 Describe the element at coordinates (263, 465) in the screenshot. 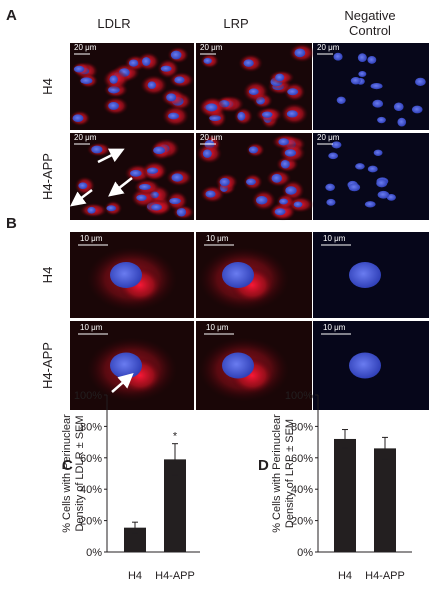

I see `panel-label: D` at that location.